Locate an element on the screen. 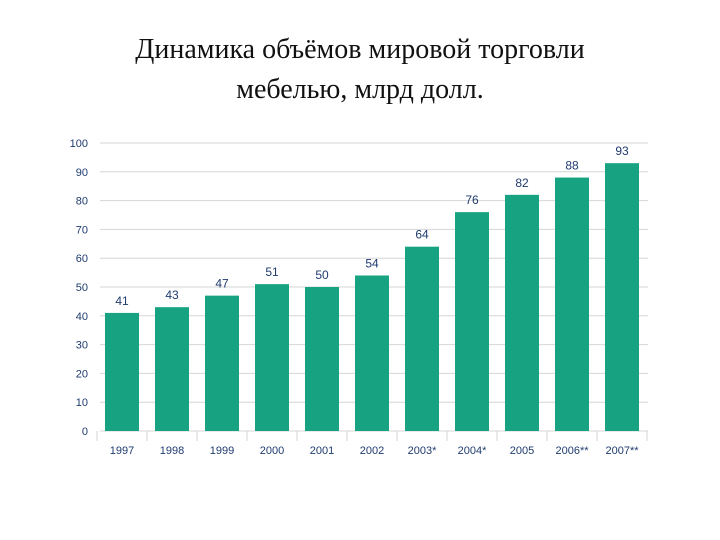 The height and width of the screenshot is (540, 720). data-label: 54 is located at coordinates (372, 263).